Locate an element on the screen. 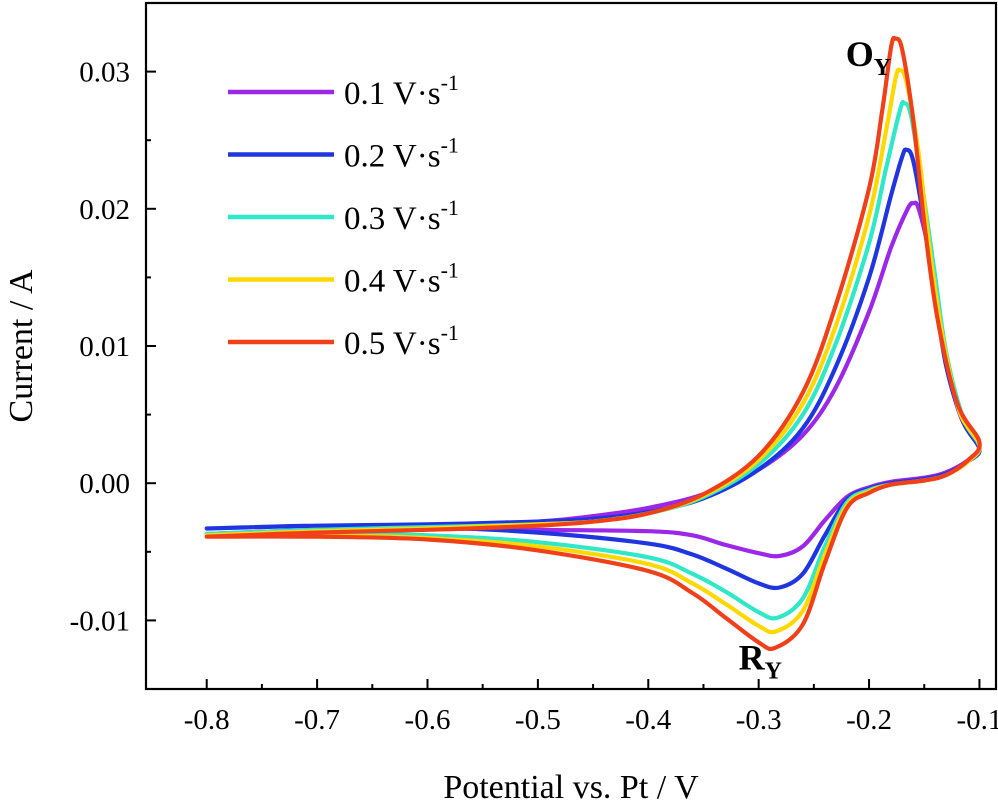 The width and height of the screenshot is (998, 804). x-tick-label: -0.7 is located at coordinates (317, 720).